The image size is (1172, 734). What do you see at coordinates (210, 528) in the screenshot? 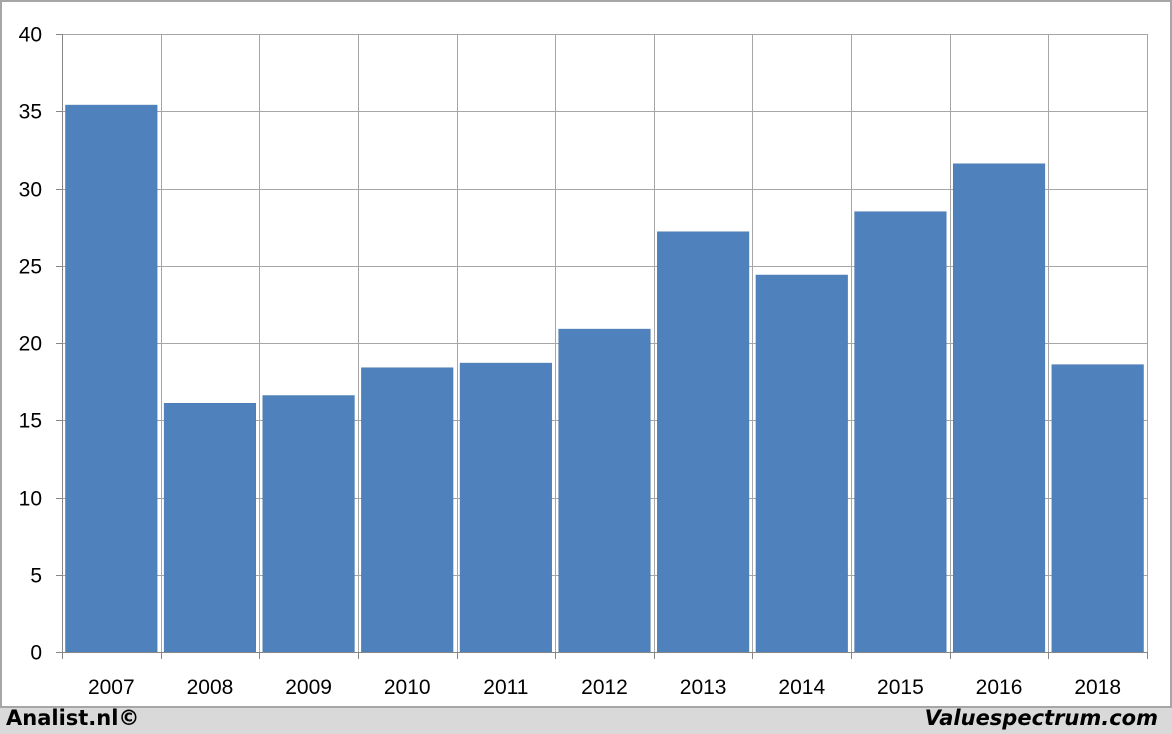
I see `bar-2008` at bounding box center [210, 528].